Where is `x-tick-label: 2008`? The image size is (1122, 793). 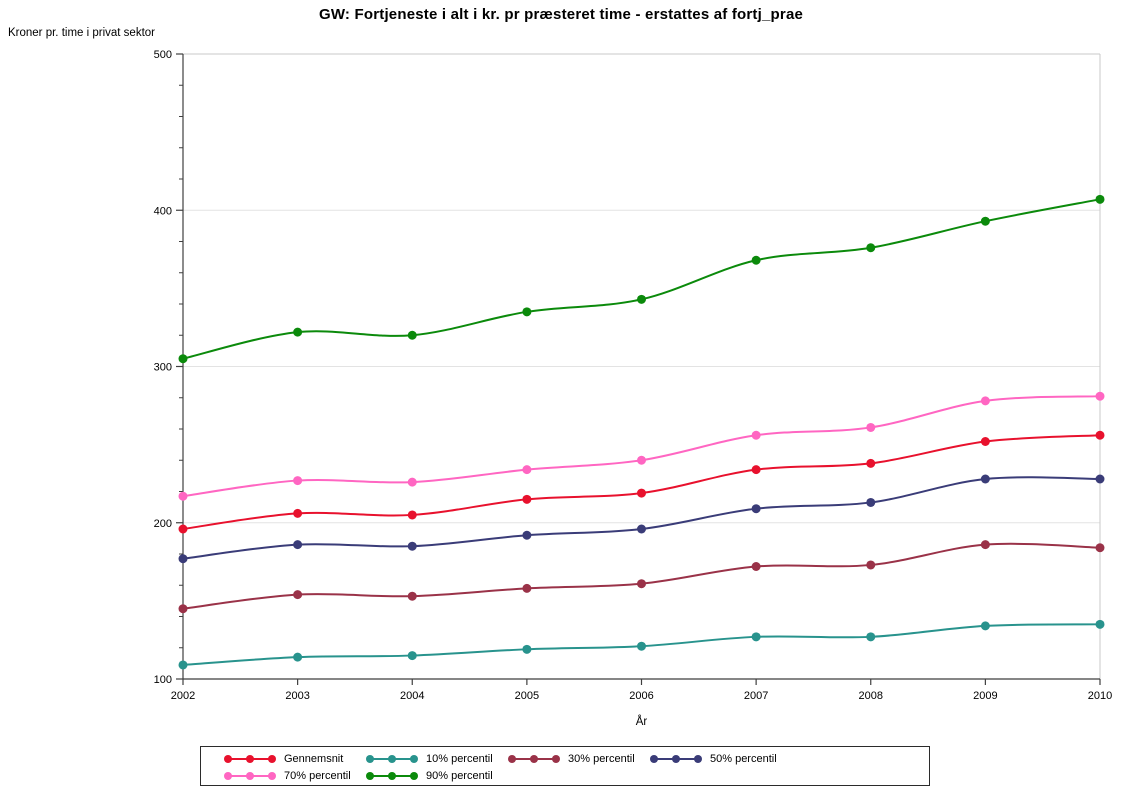 x-tick-label: 2008 is located at coordinates (871, 696).